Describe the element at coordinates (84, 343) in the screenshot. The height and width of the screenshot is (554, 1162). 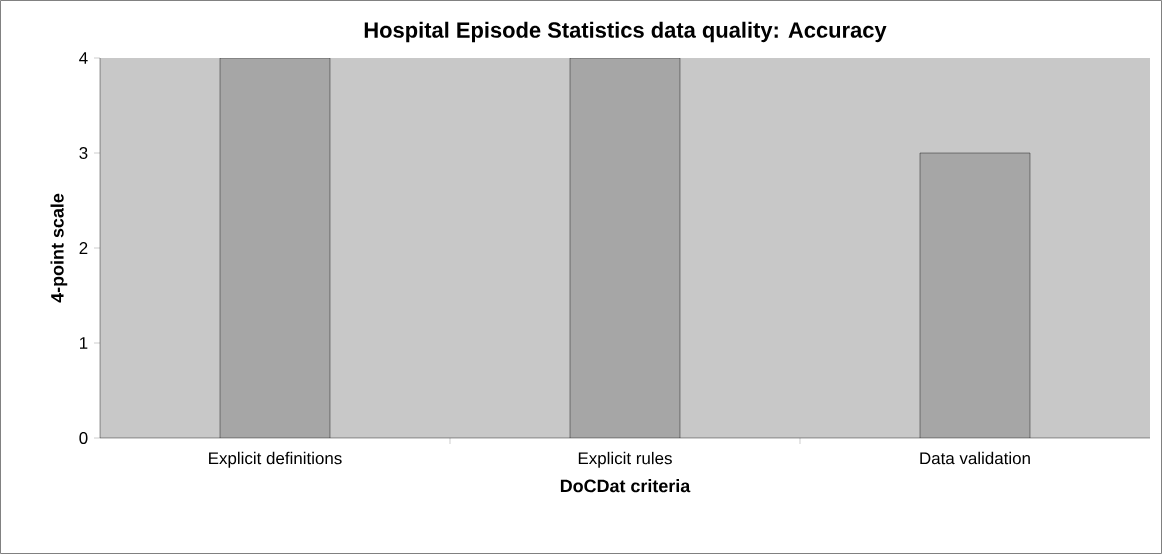
I see `y-tick-label: 1` at that location.